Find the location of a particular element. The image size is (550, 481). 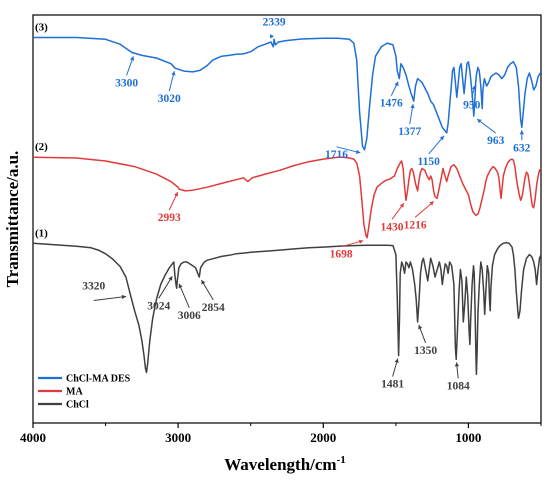

legend-label-2: ChCl is located at coordinates (77, 405).